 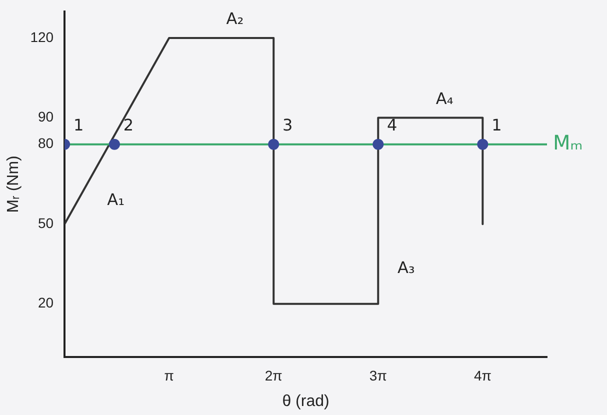 What do you see at coordinates (169, 375) in the screenshot?
I see `x-tick-label: π` at bounding box center [169, 375].